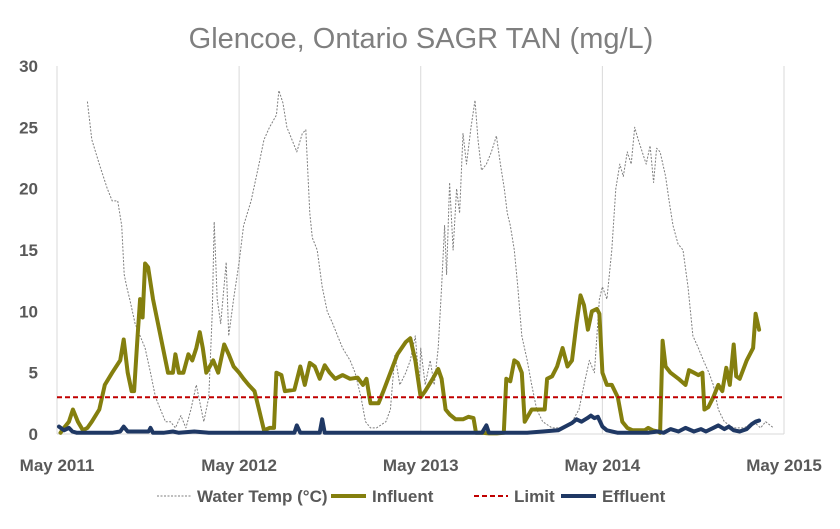 This screenshot has width=840, height=529. What do you see at coordinates (534, 496) in the screenshot?
I see `legend-label: Limit` at bounding box center [534, 496].